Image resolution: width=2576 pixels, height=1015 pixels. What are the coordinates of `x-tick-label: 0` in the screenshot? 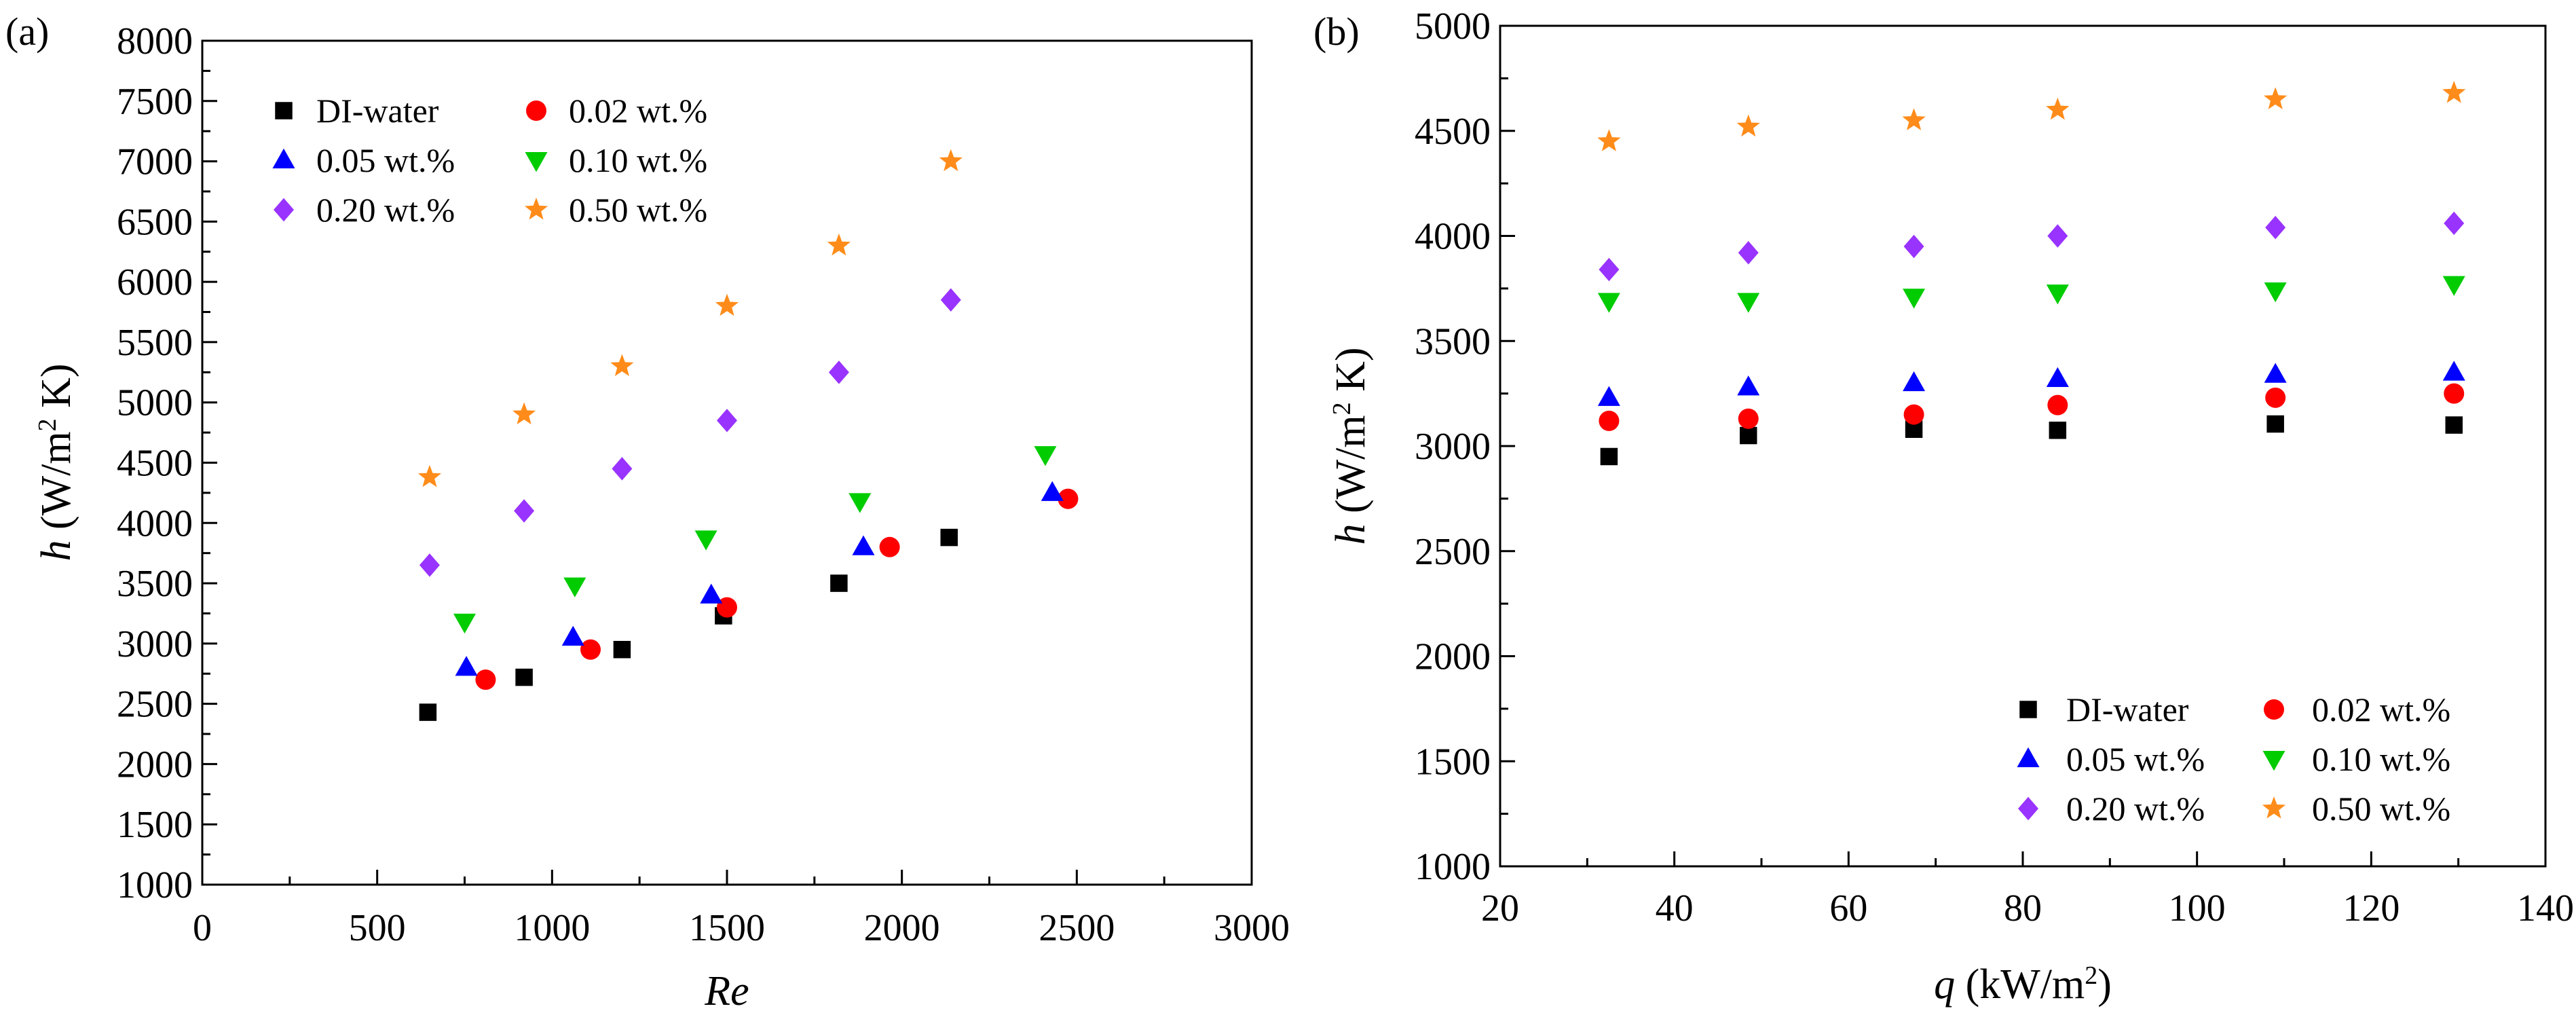 It's located at (203, 928).